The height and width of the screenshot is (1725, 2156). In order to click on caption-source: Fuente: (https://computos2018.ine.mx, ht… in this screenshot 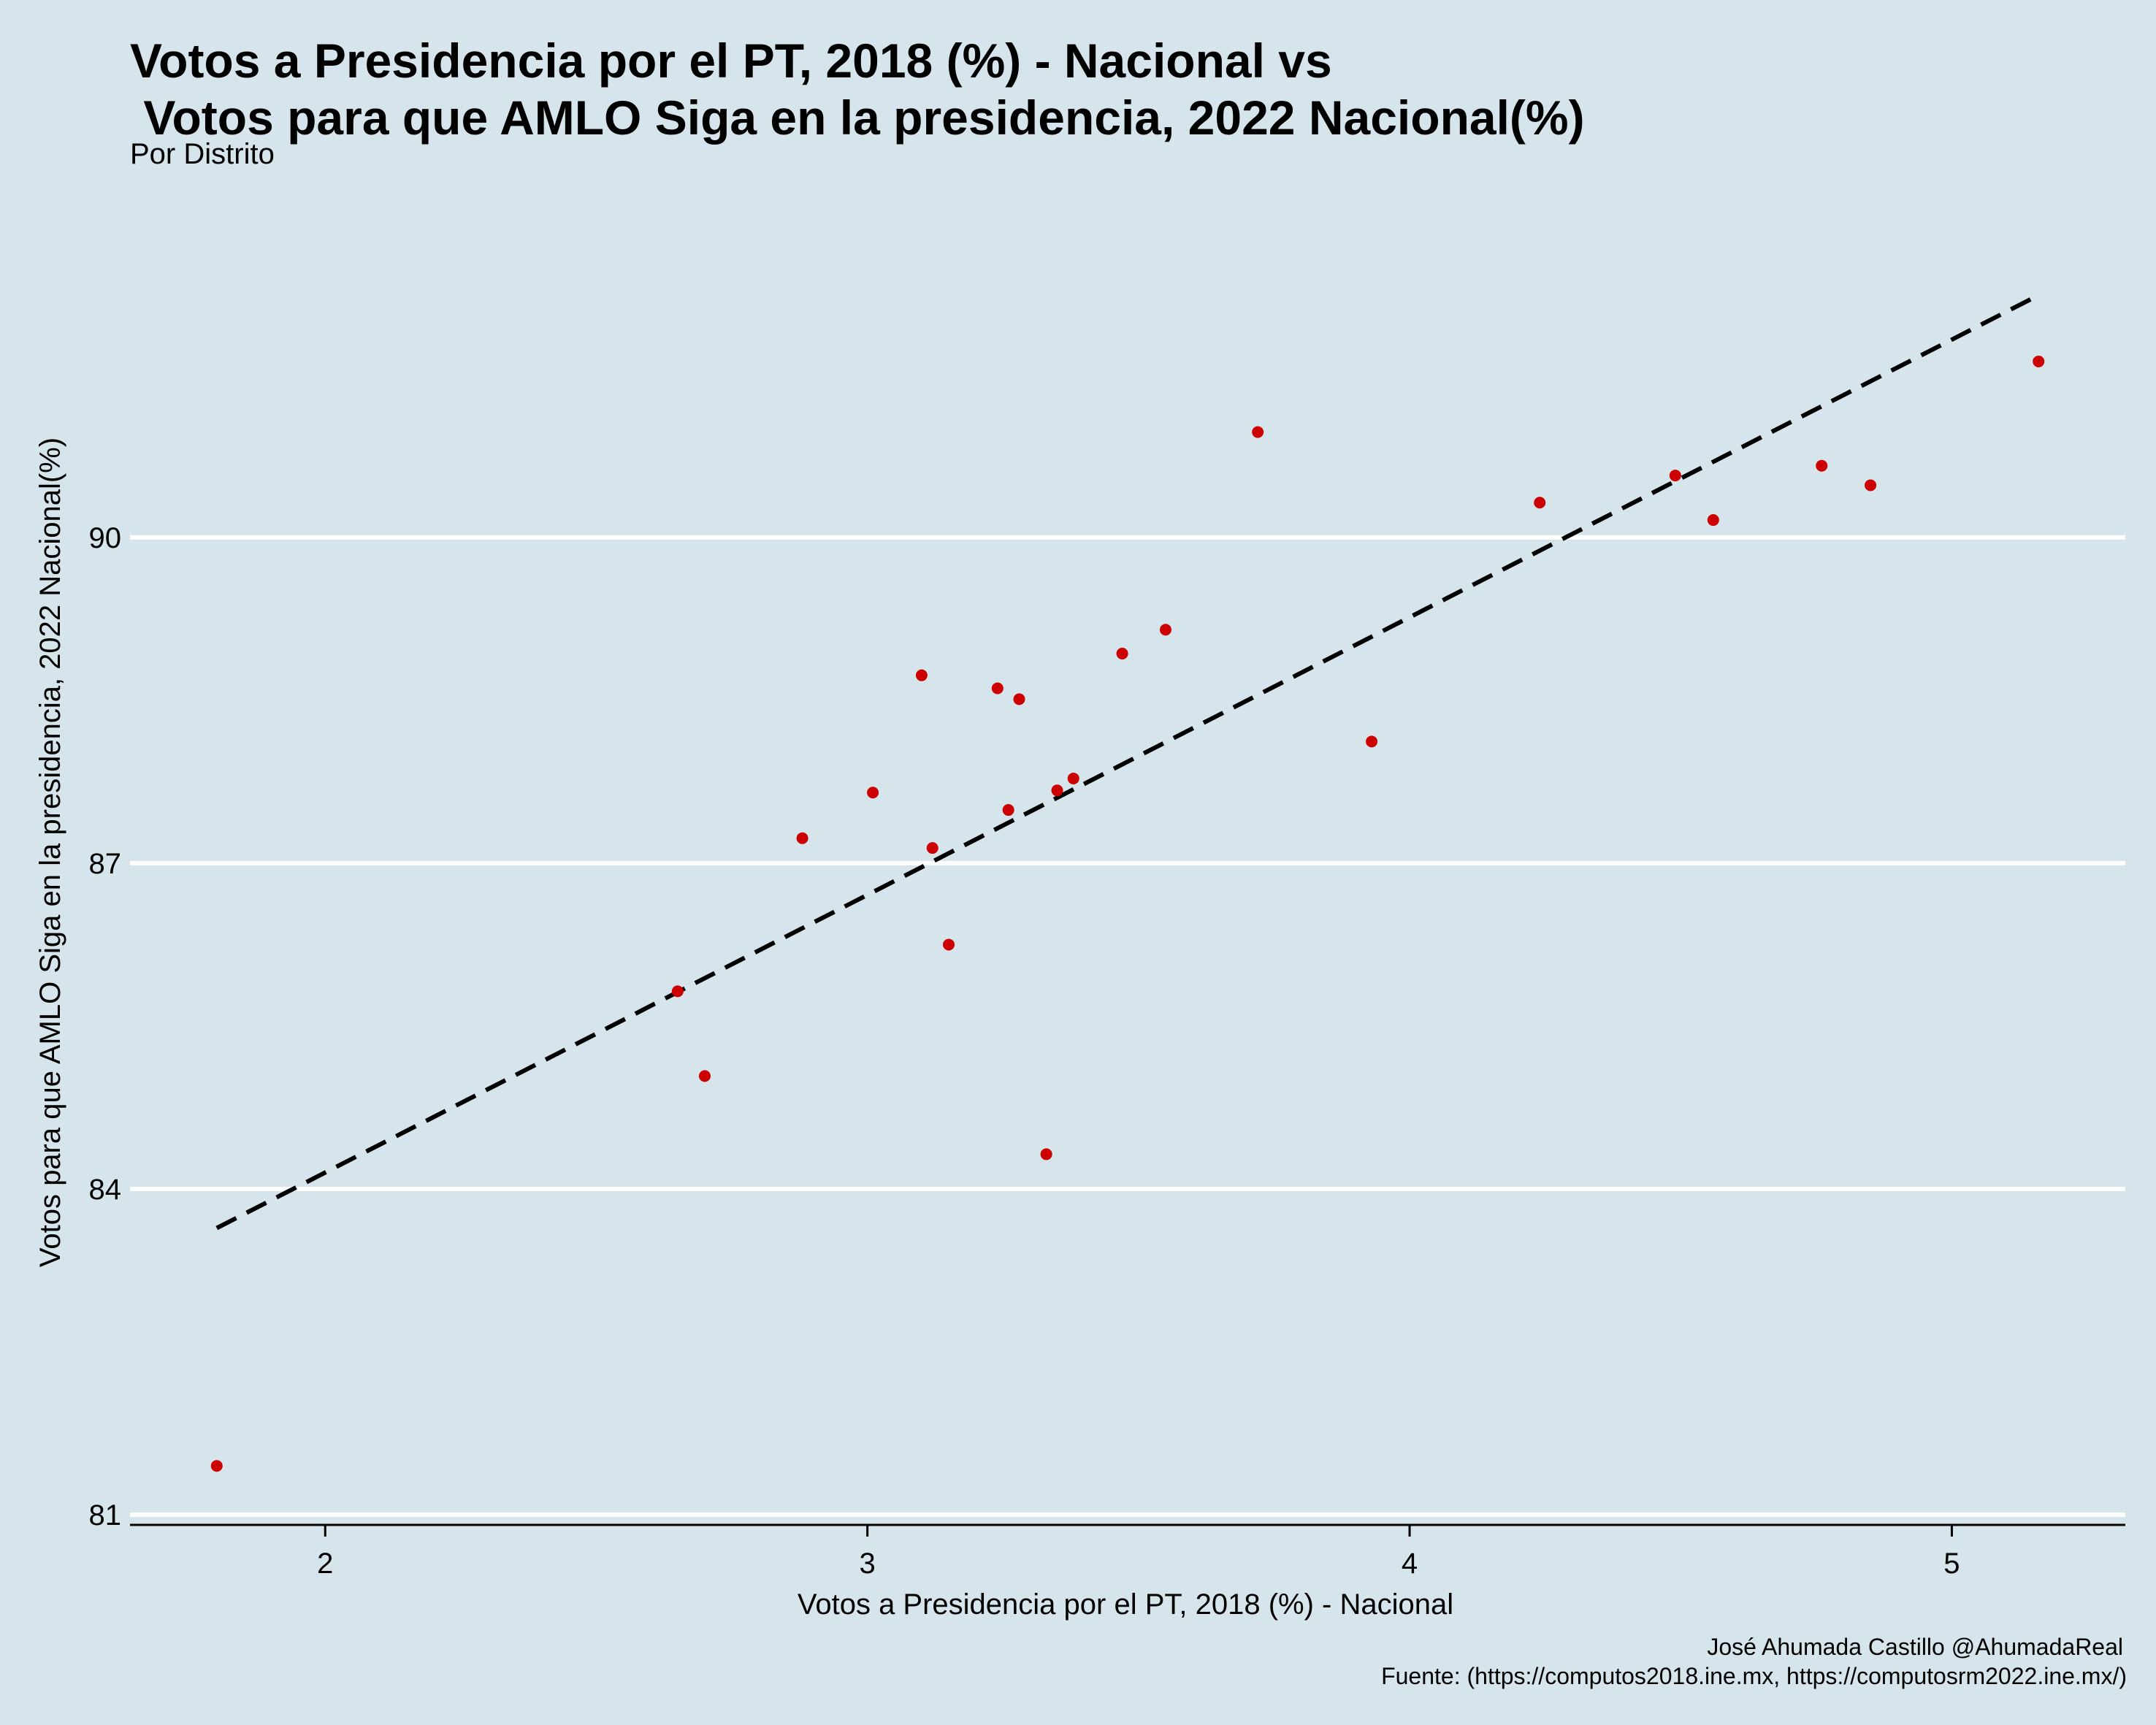, I will do `click(1754, 1676)`.